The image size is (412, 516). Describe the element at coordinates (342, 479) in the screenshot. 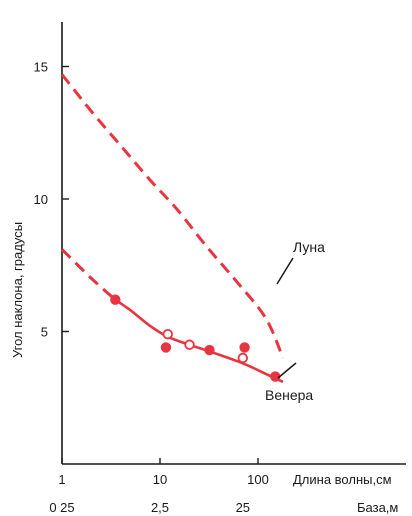

I see `x-axis-title: Длина волны,см` at that location.